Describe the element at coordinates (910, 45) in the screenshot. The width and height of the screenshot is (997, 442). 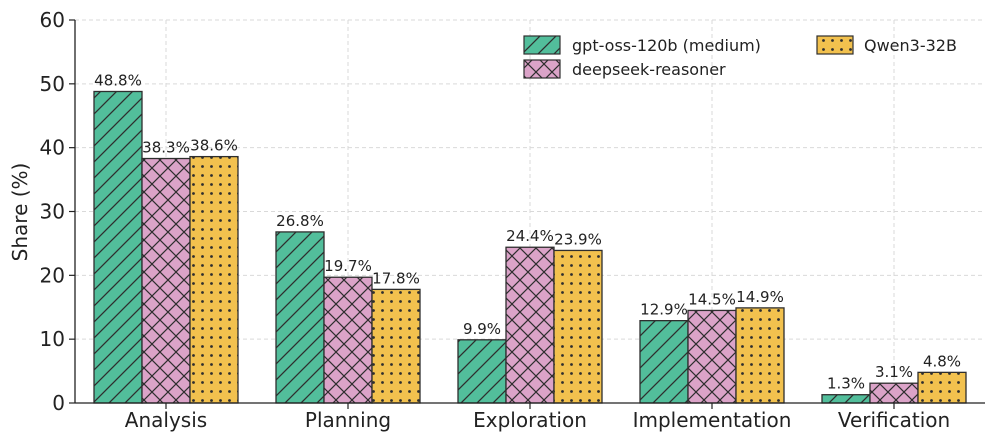
I see `legend-label-qwen: Qwen3-32B` at that location.